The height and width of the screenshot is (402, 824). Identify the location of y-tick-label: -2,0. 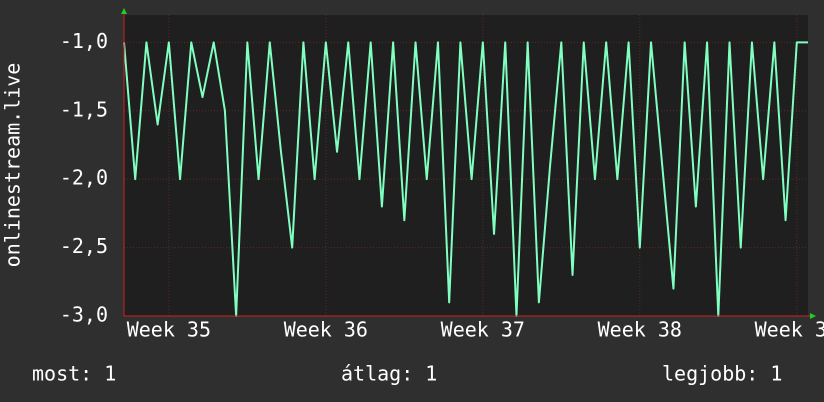
(84, 178).